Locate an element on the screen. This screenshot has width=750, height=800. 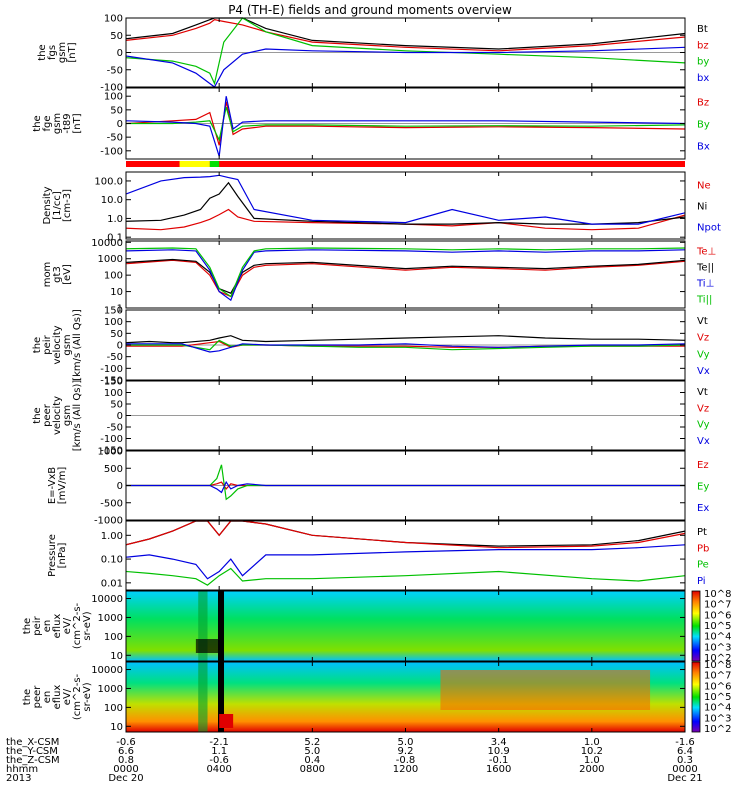
y-axis-label-line: gt3 is located at coordinates (57, 274).